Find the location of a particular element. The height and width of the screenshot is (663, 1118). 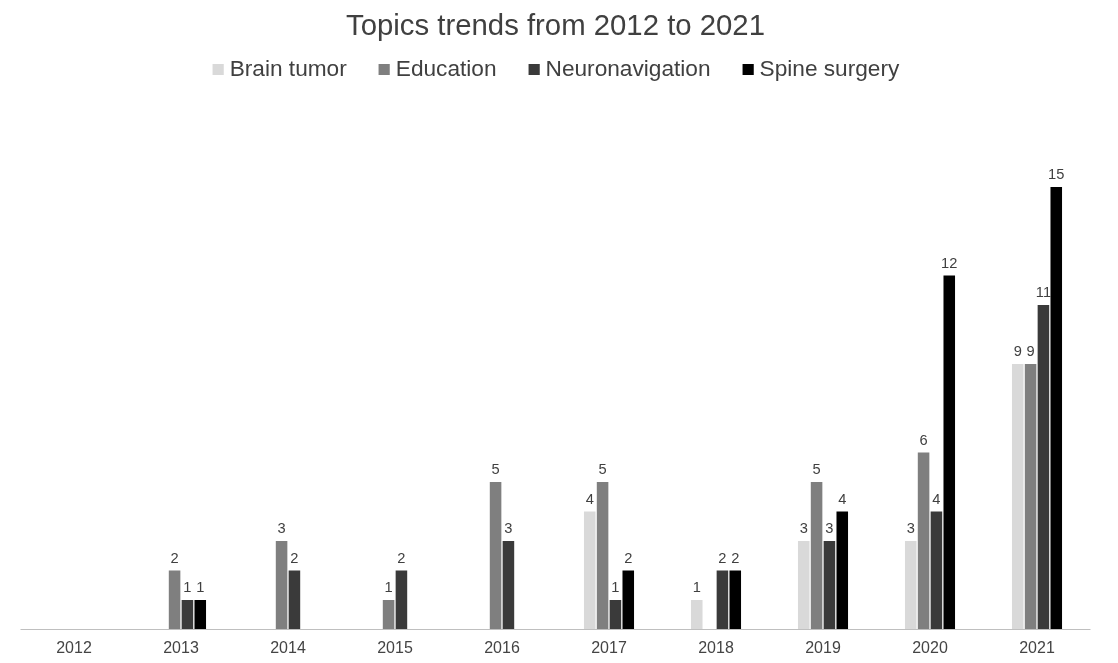

x-tick-label: 2012 is located at coordinates (74, 647).